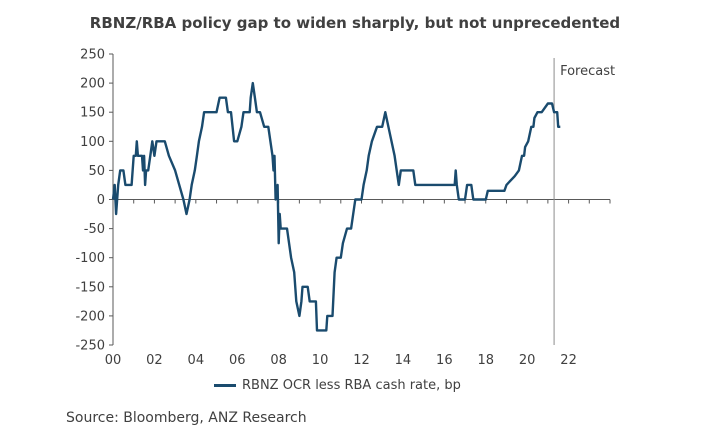 The width and height of the screenshot is (710, 441). I want to click on legend-swatch, so click(225, 385).